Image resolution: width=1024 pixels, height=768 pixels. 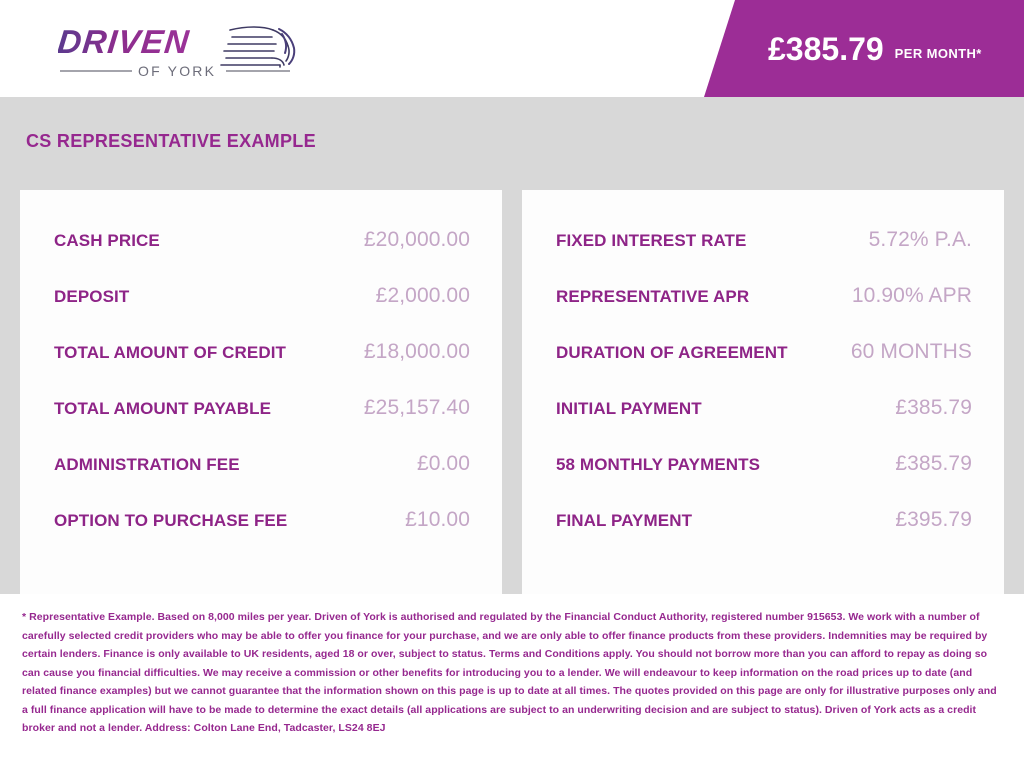 I want to click on table-row: OPTION TO PURCHASE FEE £10.00, so click(x=262, y=536).